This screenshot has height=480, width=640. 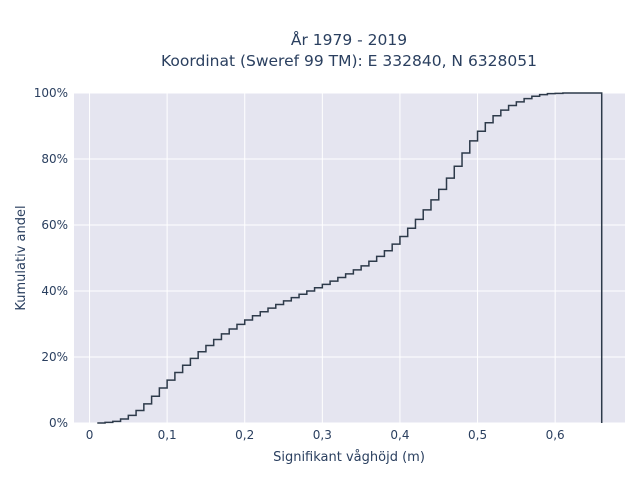 I want to click on y-tick-label: 40%, so click(x=54, y=291).